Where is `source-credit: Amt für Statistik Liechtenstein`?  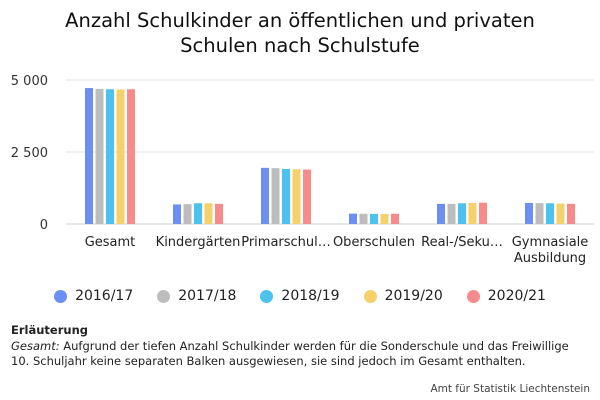 source-credit: Amt für Statistik Liechtenstein is located at coordinates (510, 389).